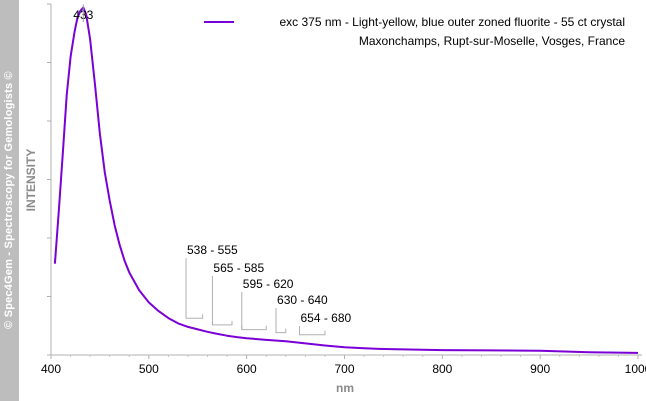  What do you see at coordinates (212, 250) in the screenshot?
I see `band-label: 538 - 555` at bounding box center [212, 250].